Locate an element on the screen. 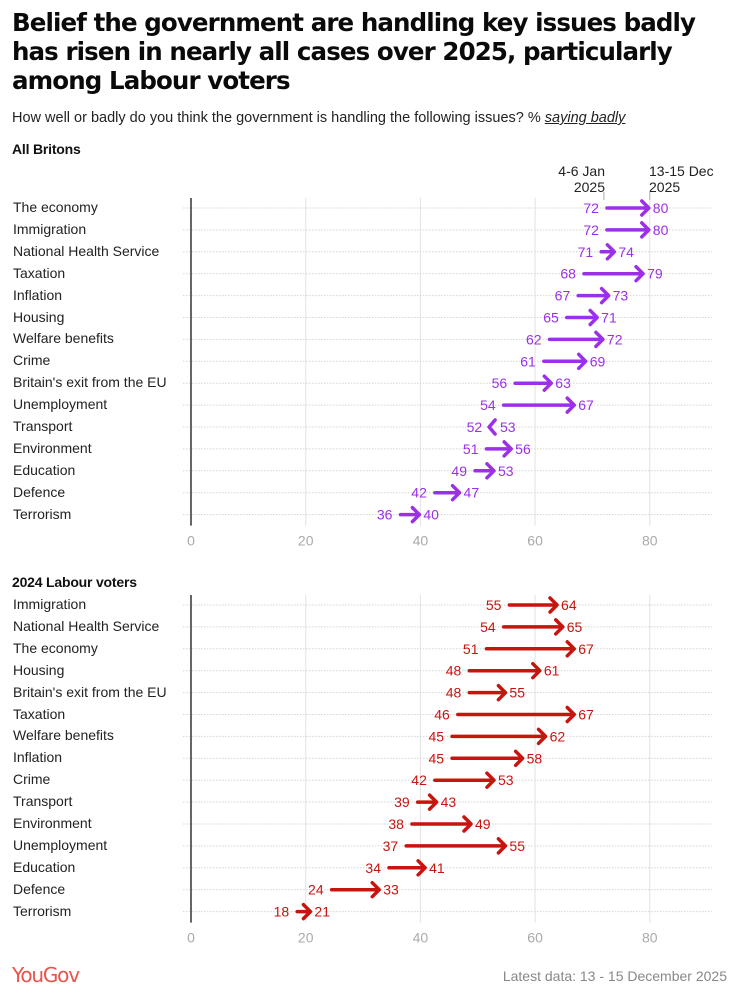  row-label: Housing is located at coordinates (39, 669).